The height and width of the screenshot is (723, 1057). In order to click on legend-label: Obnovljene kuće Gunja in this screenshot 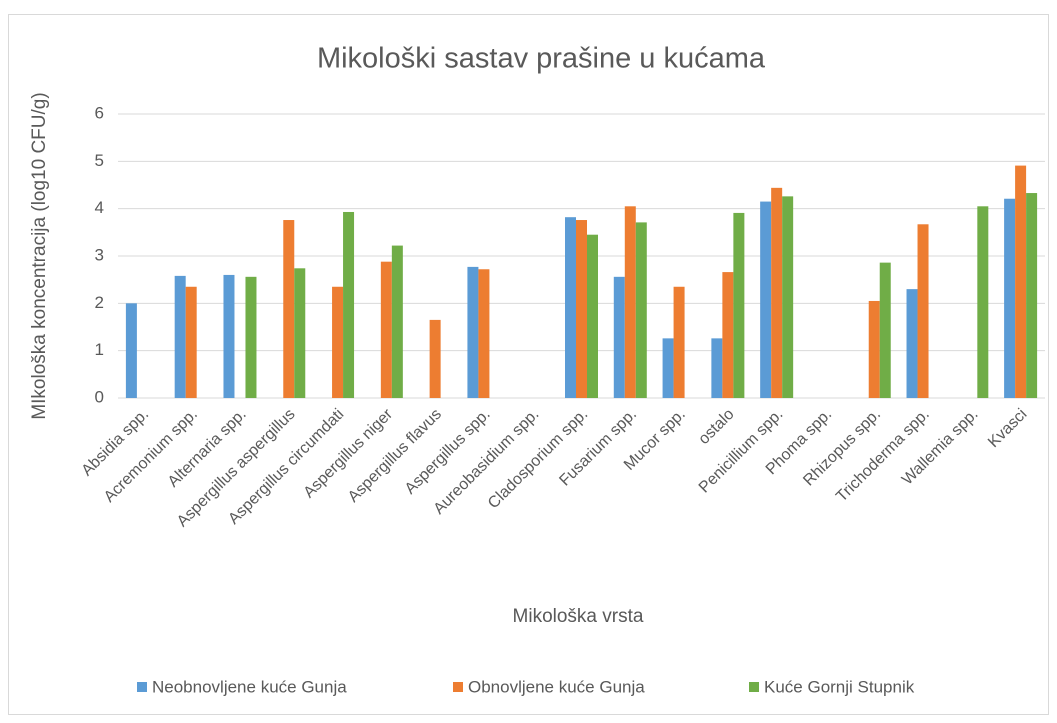, I will do `click(556, 686)`.